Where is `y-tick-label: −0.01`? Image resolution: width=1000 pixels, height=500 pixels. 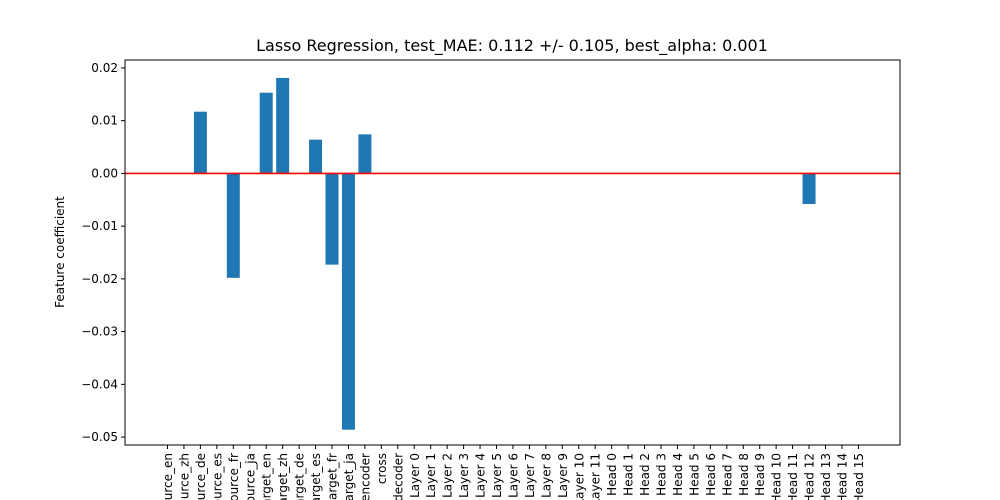
y-tick-label: −0.01 is located at coordinates (99, 226).